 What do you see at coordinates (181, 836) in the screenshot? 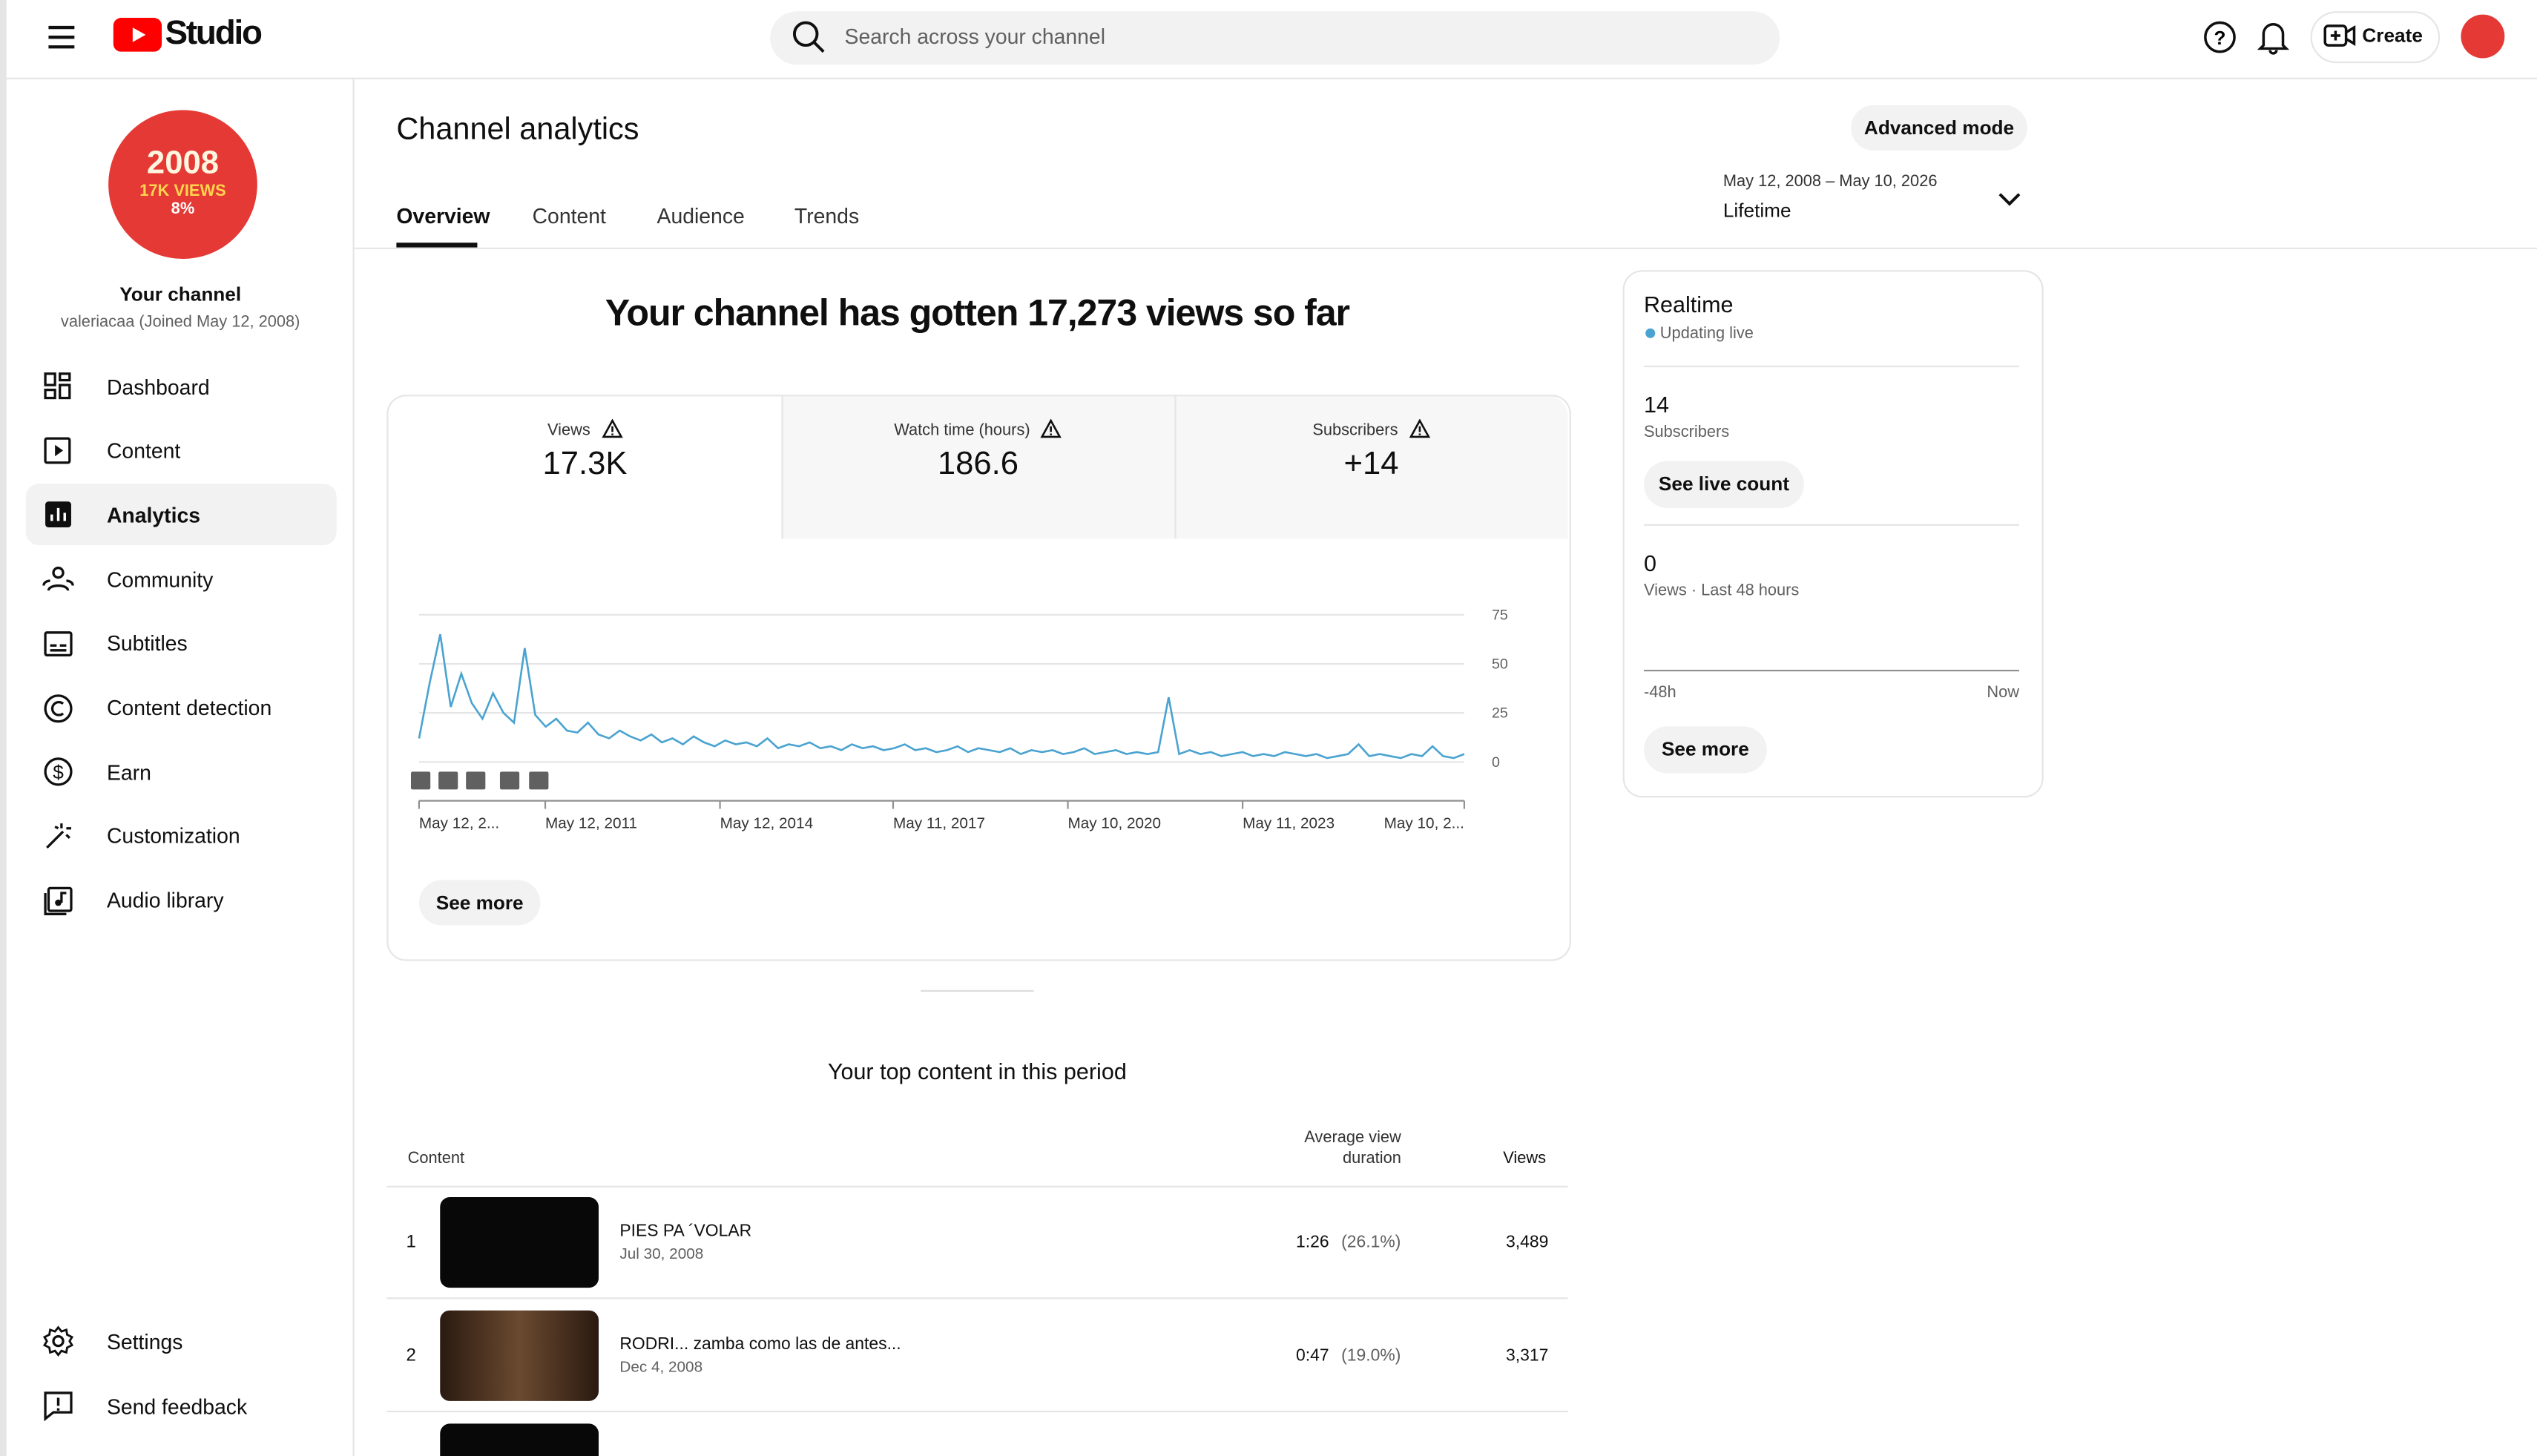
I see `nav-item: Customization` at bounding box center [181, 836].